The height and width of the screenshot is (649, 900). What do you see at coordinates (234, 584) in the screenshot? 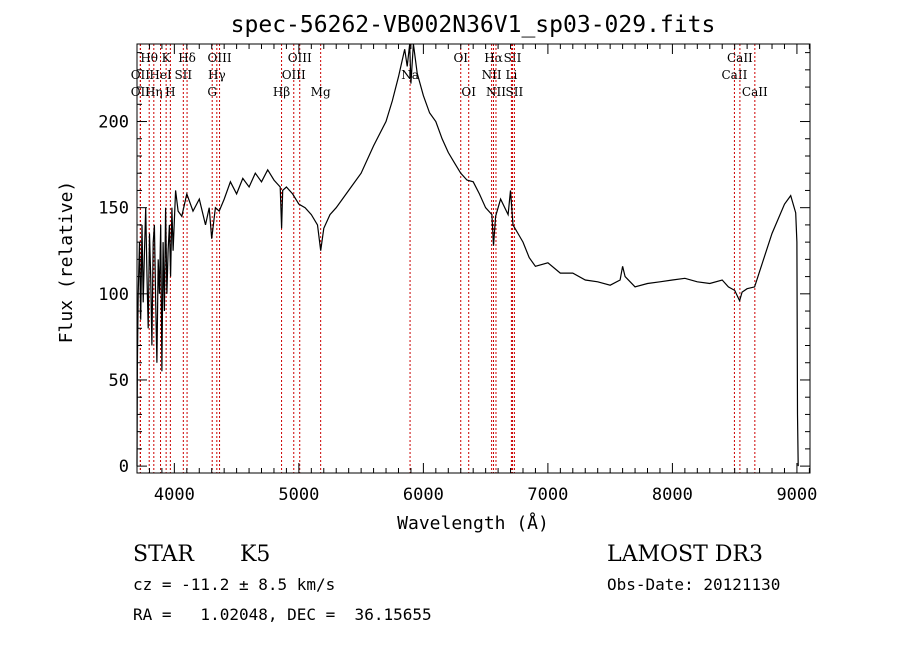
I see `redshift-text: cz = -11.2 ± 8.5 km/s` at bounding box center [234, 584].